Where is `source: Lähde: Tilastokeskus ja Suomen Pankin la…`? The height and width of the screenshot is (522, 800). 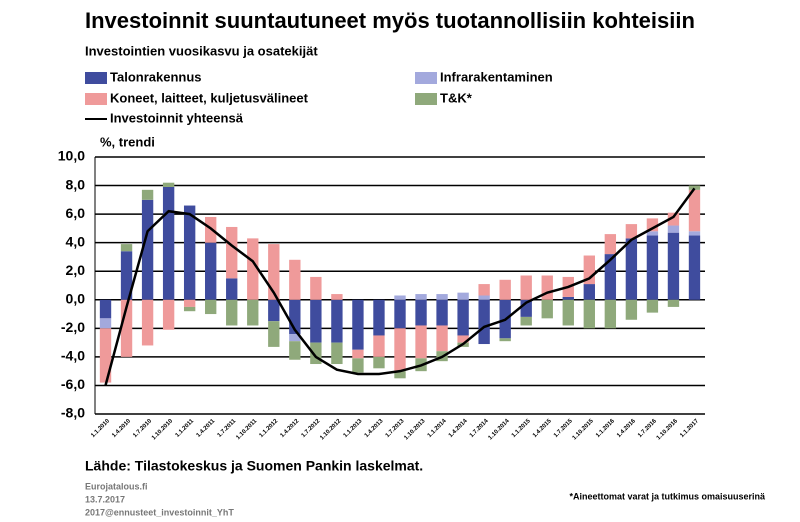 source: Lähde: Tilastokeskus ja Suomen Pankin la… is located at coordinates (254, 466).